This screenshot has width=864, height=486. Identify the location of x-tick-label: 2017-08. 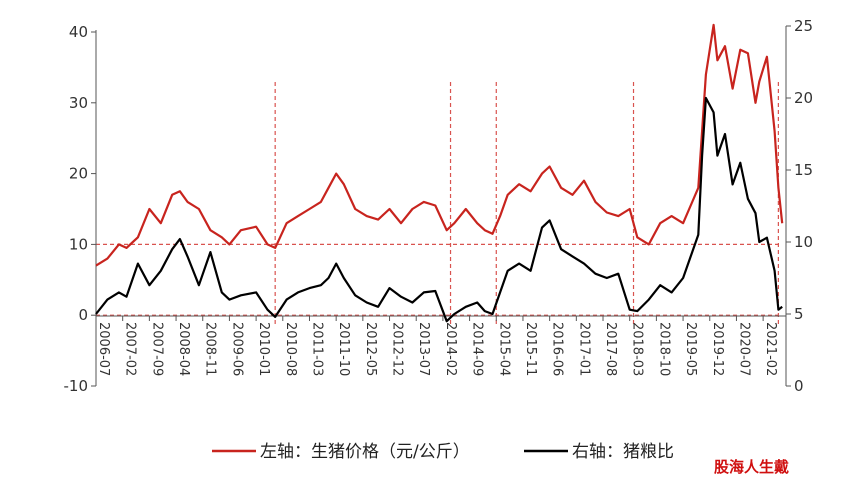
(610, 349).